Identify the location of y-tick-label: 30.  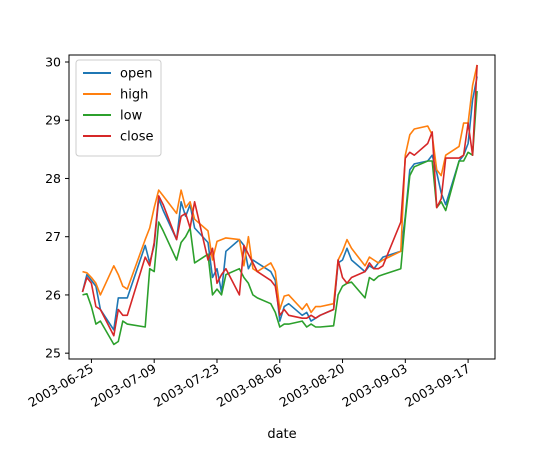
(53, 61).